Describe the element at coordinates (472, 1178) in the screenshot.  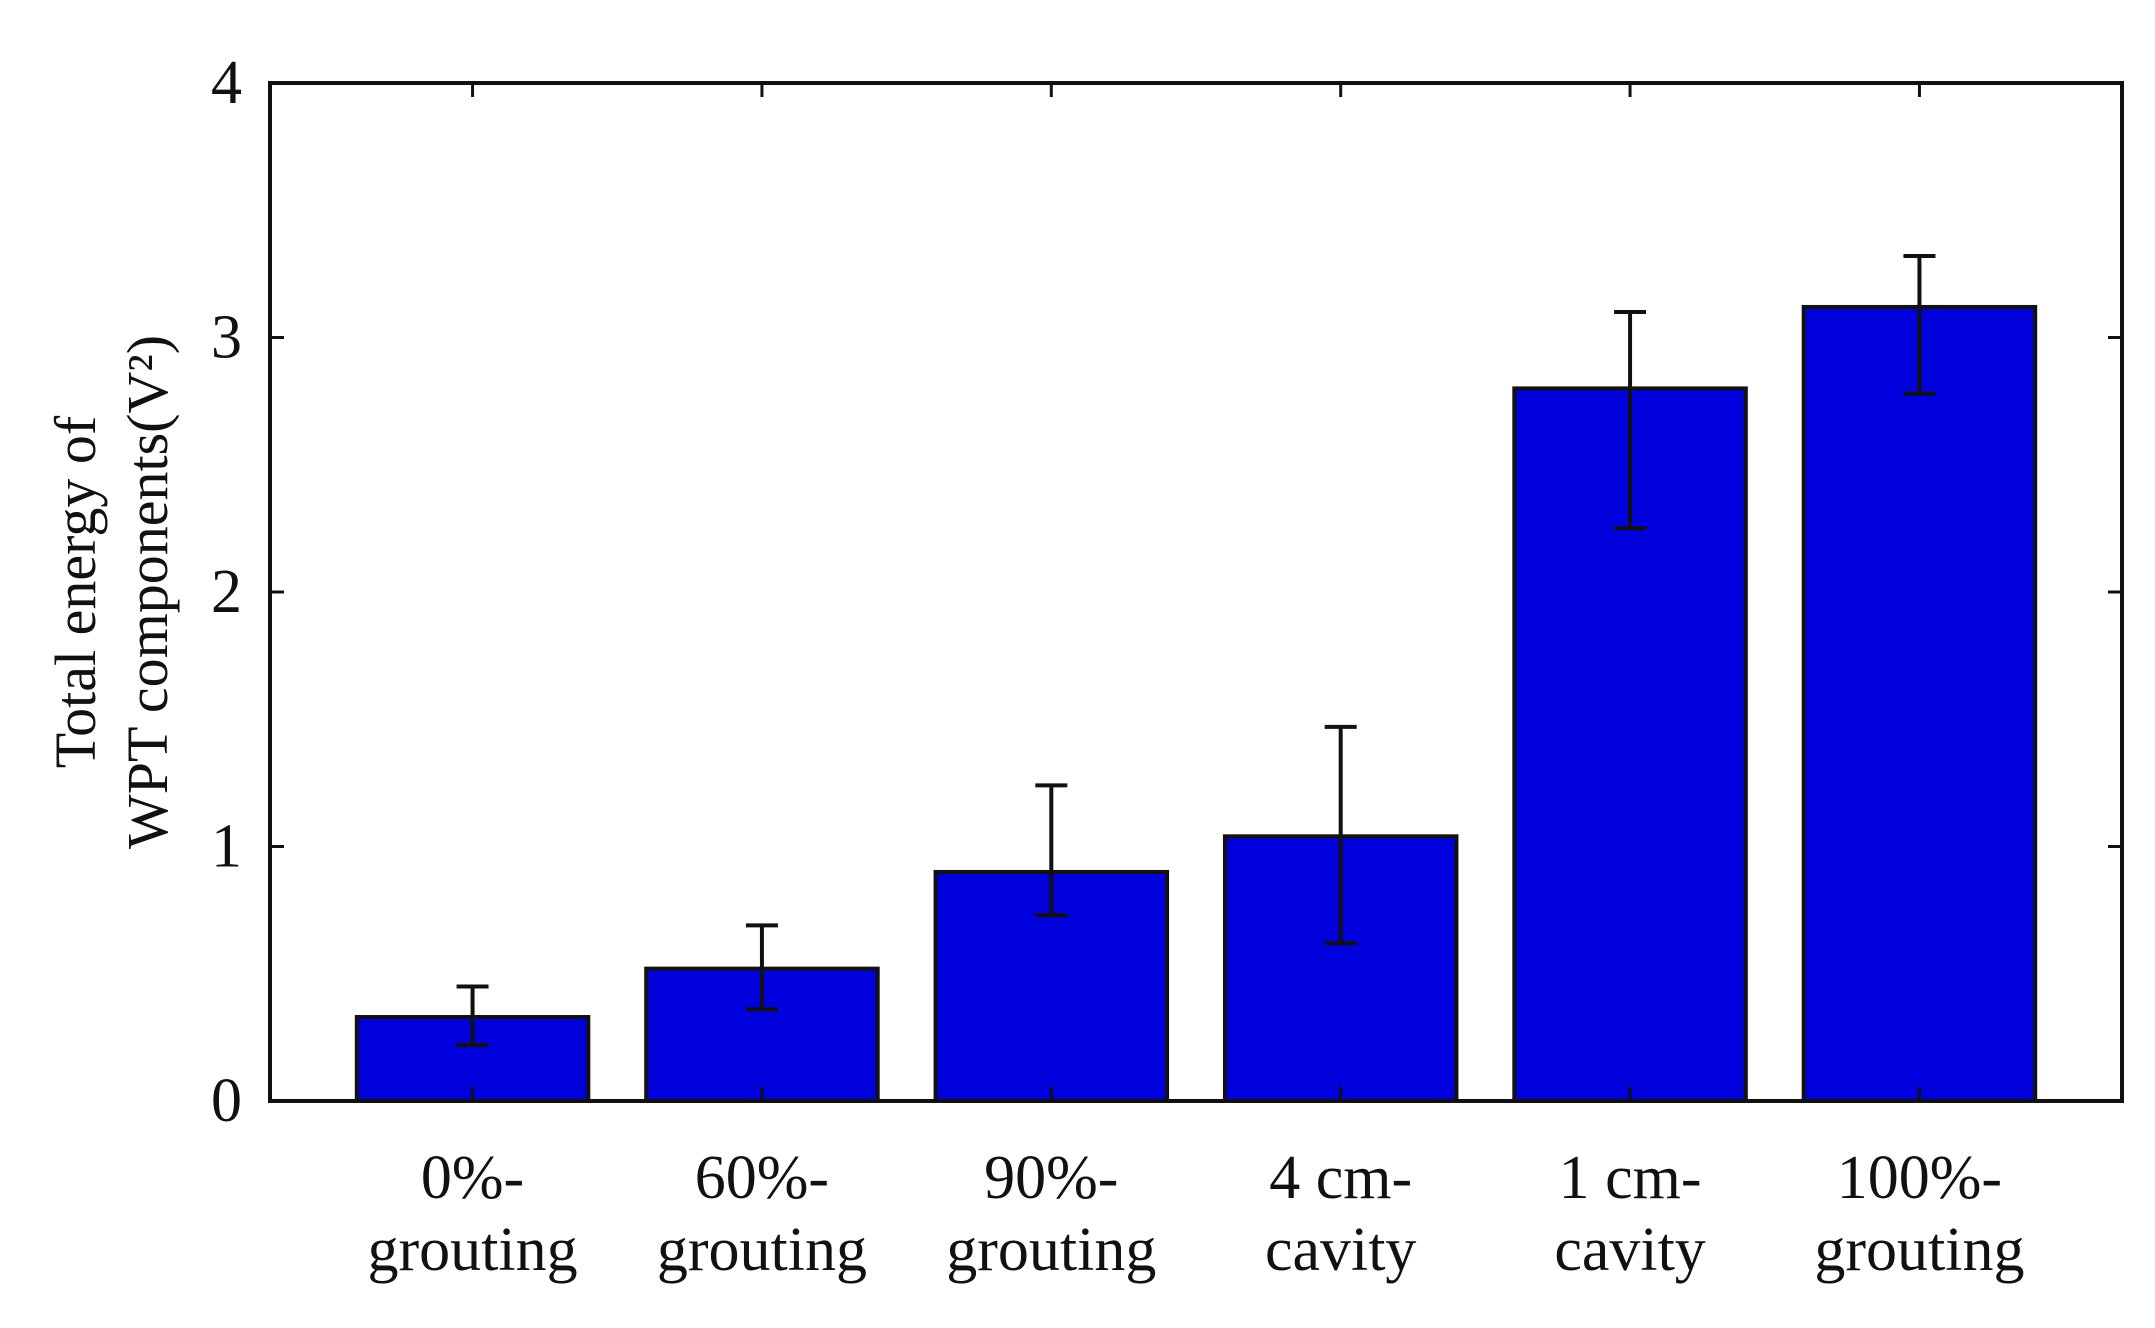
I see `x-category-label-0-line-1: 0%-` at that location.